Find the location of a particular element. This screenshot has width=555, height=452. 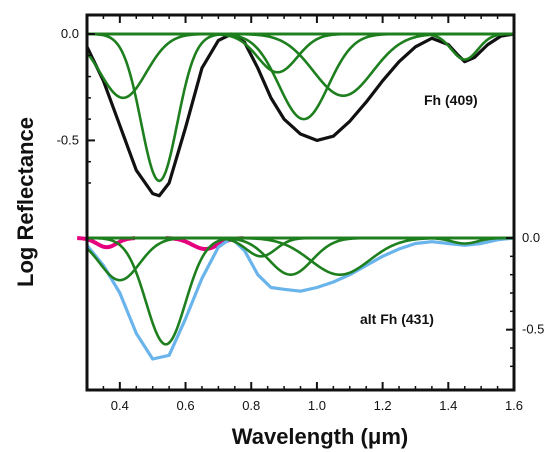

x-tick-label: 1.6 is located at coordinates (514, 405).